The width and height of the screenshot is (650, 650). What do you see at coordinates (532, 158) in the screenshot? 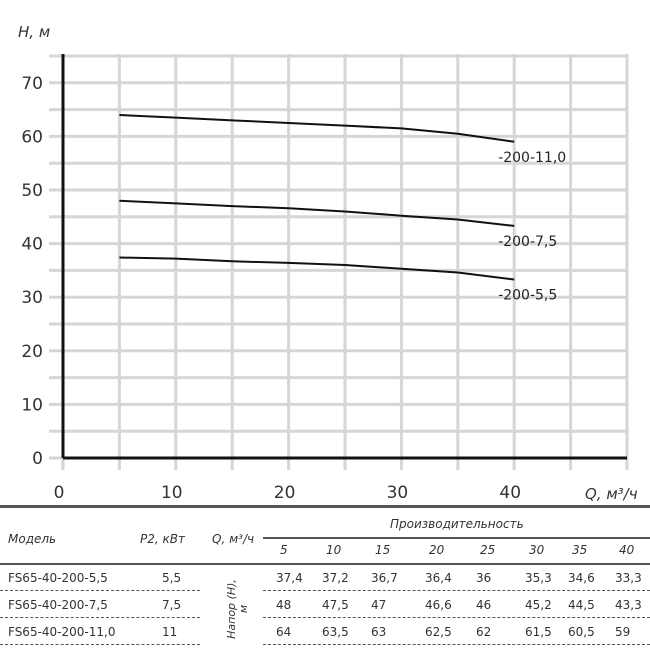
I see `series-label: -200-11,0` at bounding box center [532, 158].